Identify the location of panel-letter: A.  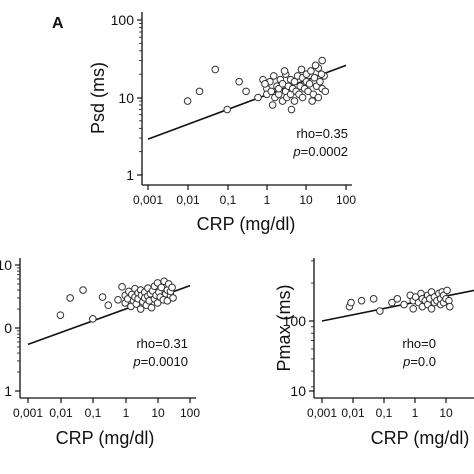
(58, 23).